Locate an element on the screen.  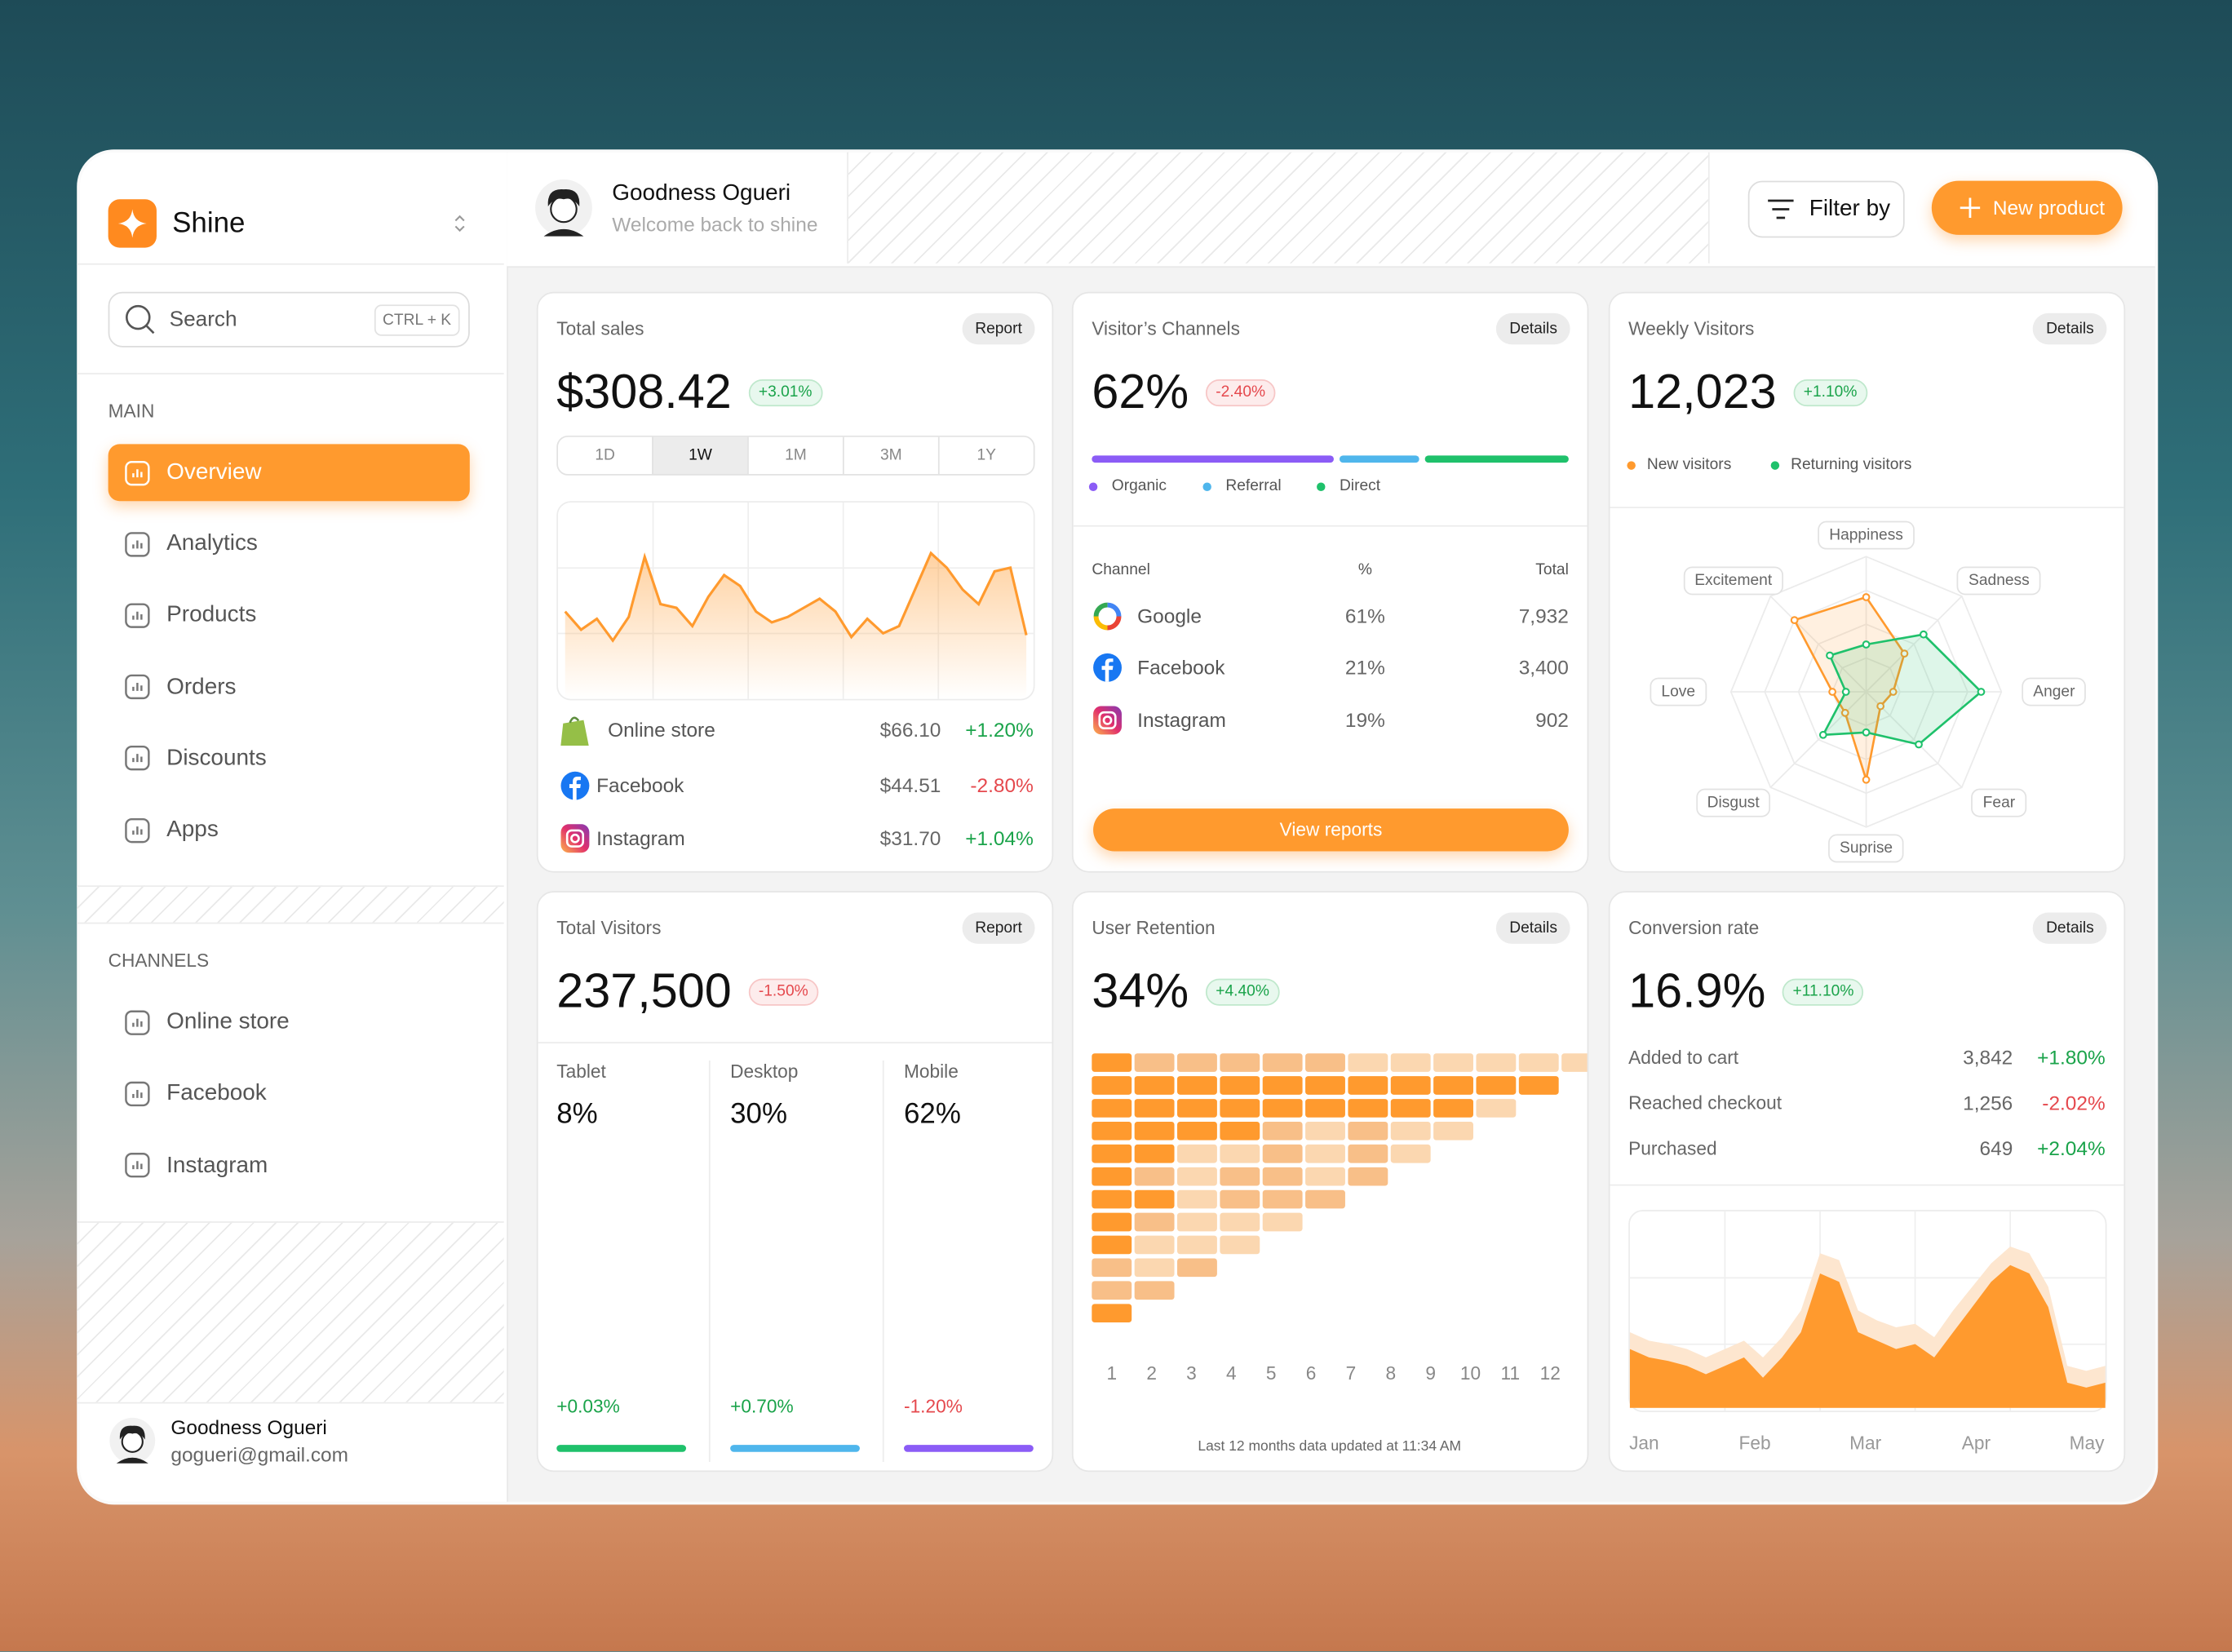
channel-name: Instagram is located at coordinates (1181, 720).